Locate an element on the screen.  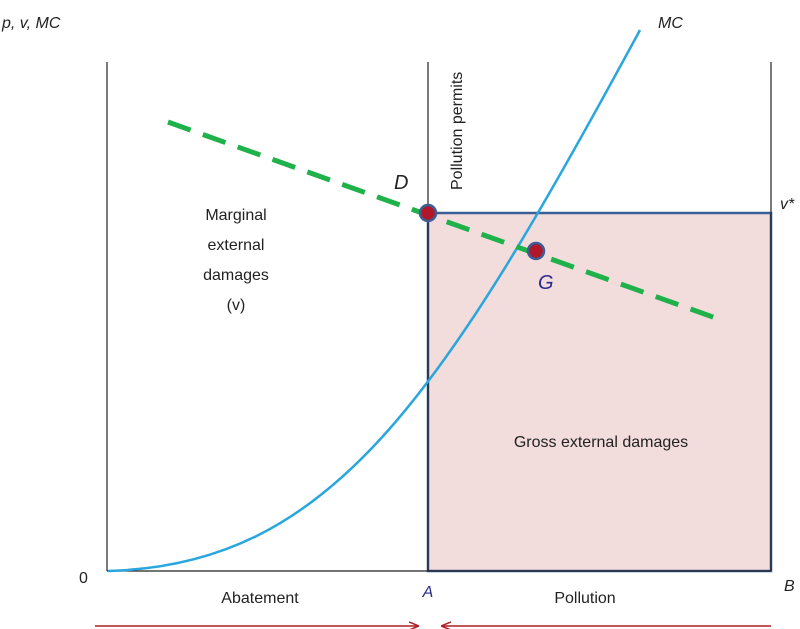
pollution-label: Pollution is located at coordinates (584, 598).